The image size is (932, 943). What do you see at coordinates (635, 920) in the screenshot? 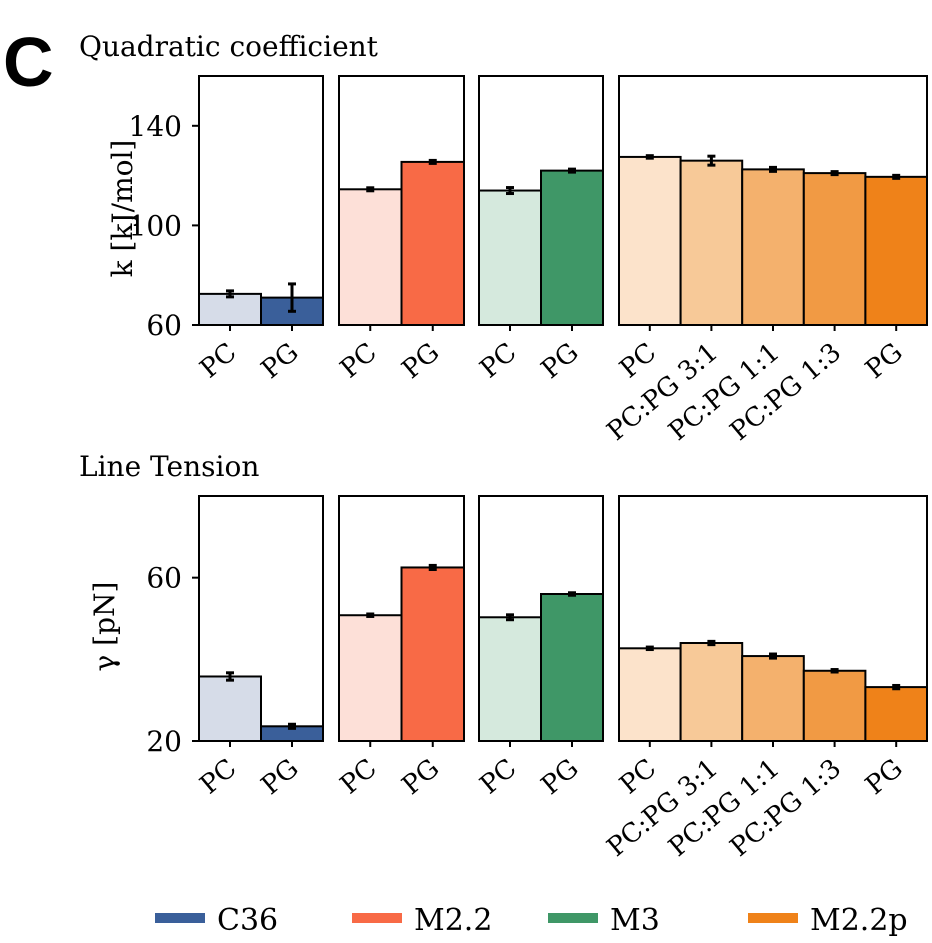
I see `legend-label: M3` at bounding box center [635, 920].